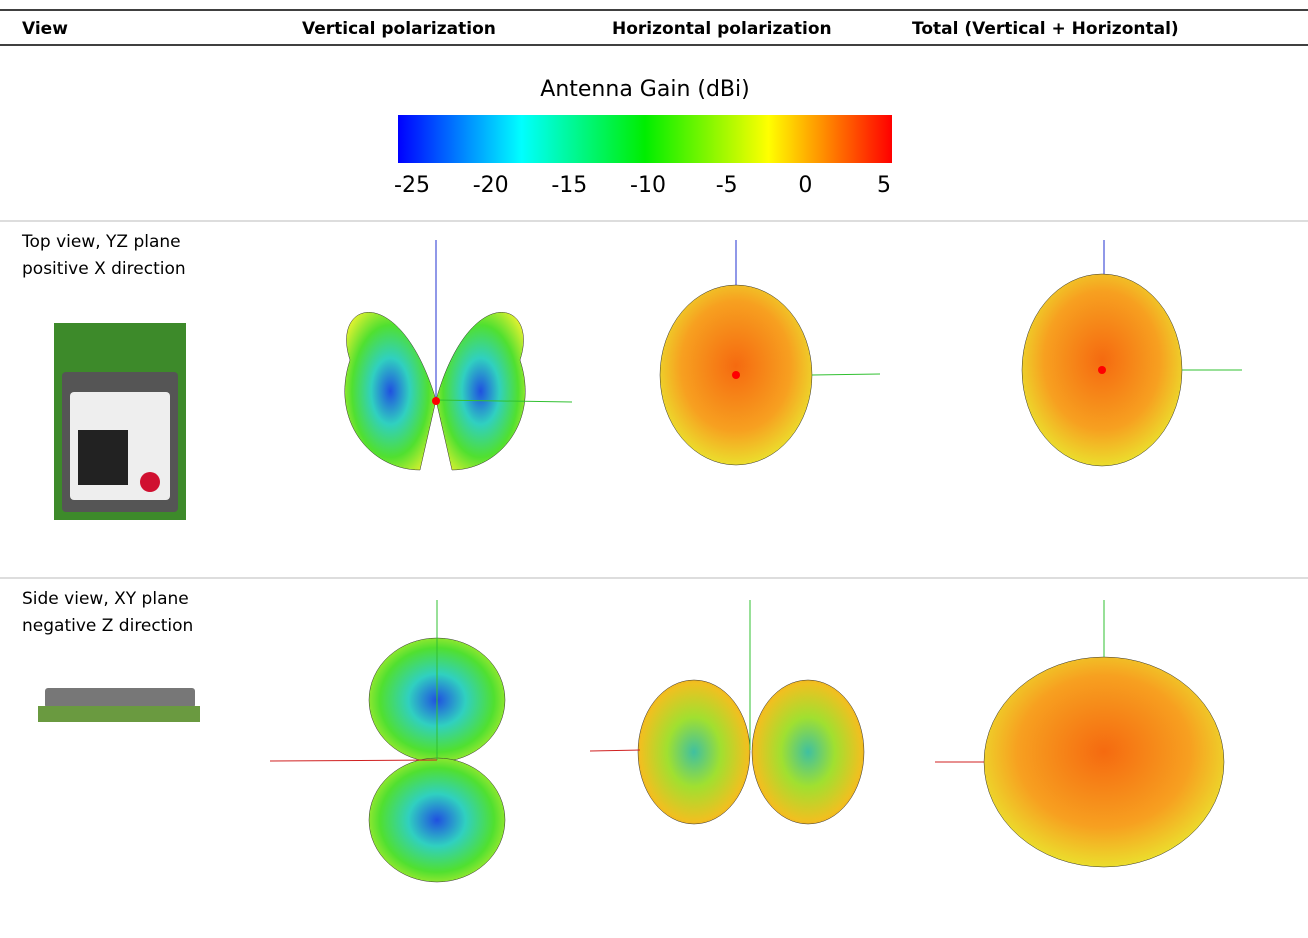 The height and width of the screenshot is (938, 1308). Describe the element at coordinates (722, 29) in the screenshot. I see `column-header: Horizontal polarization` at that location.